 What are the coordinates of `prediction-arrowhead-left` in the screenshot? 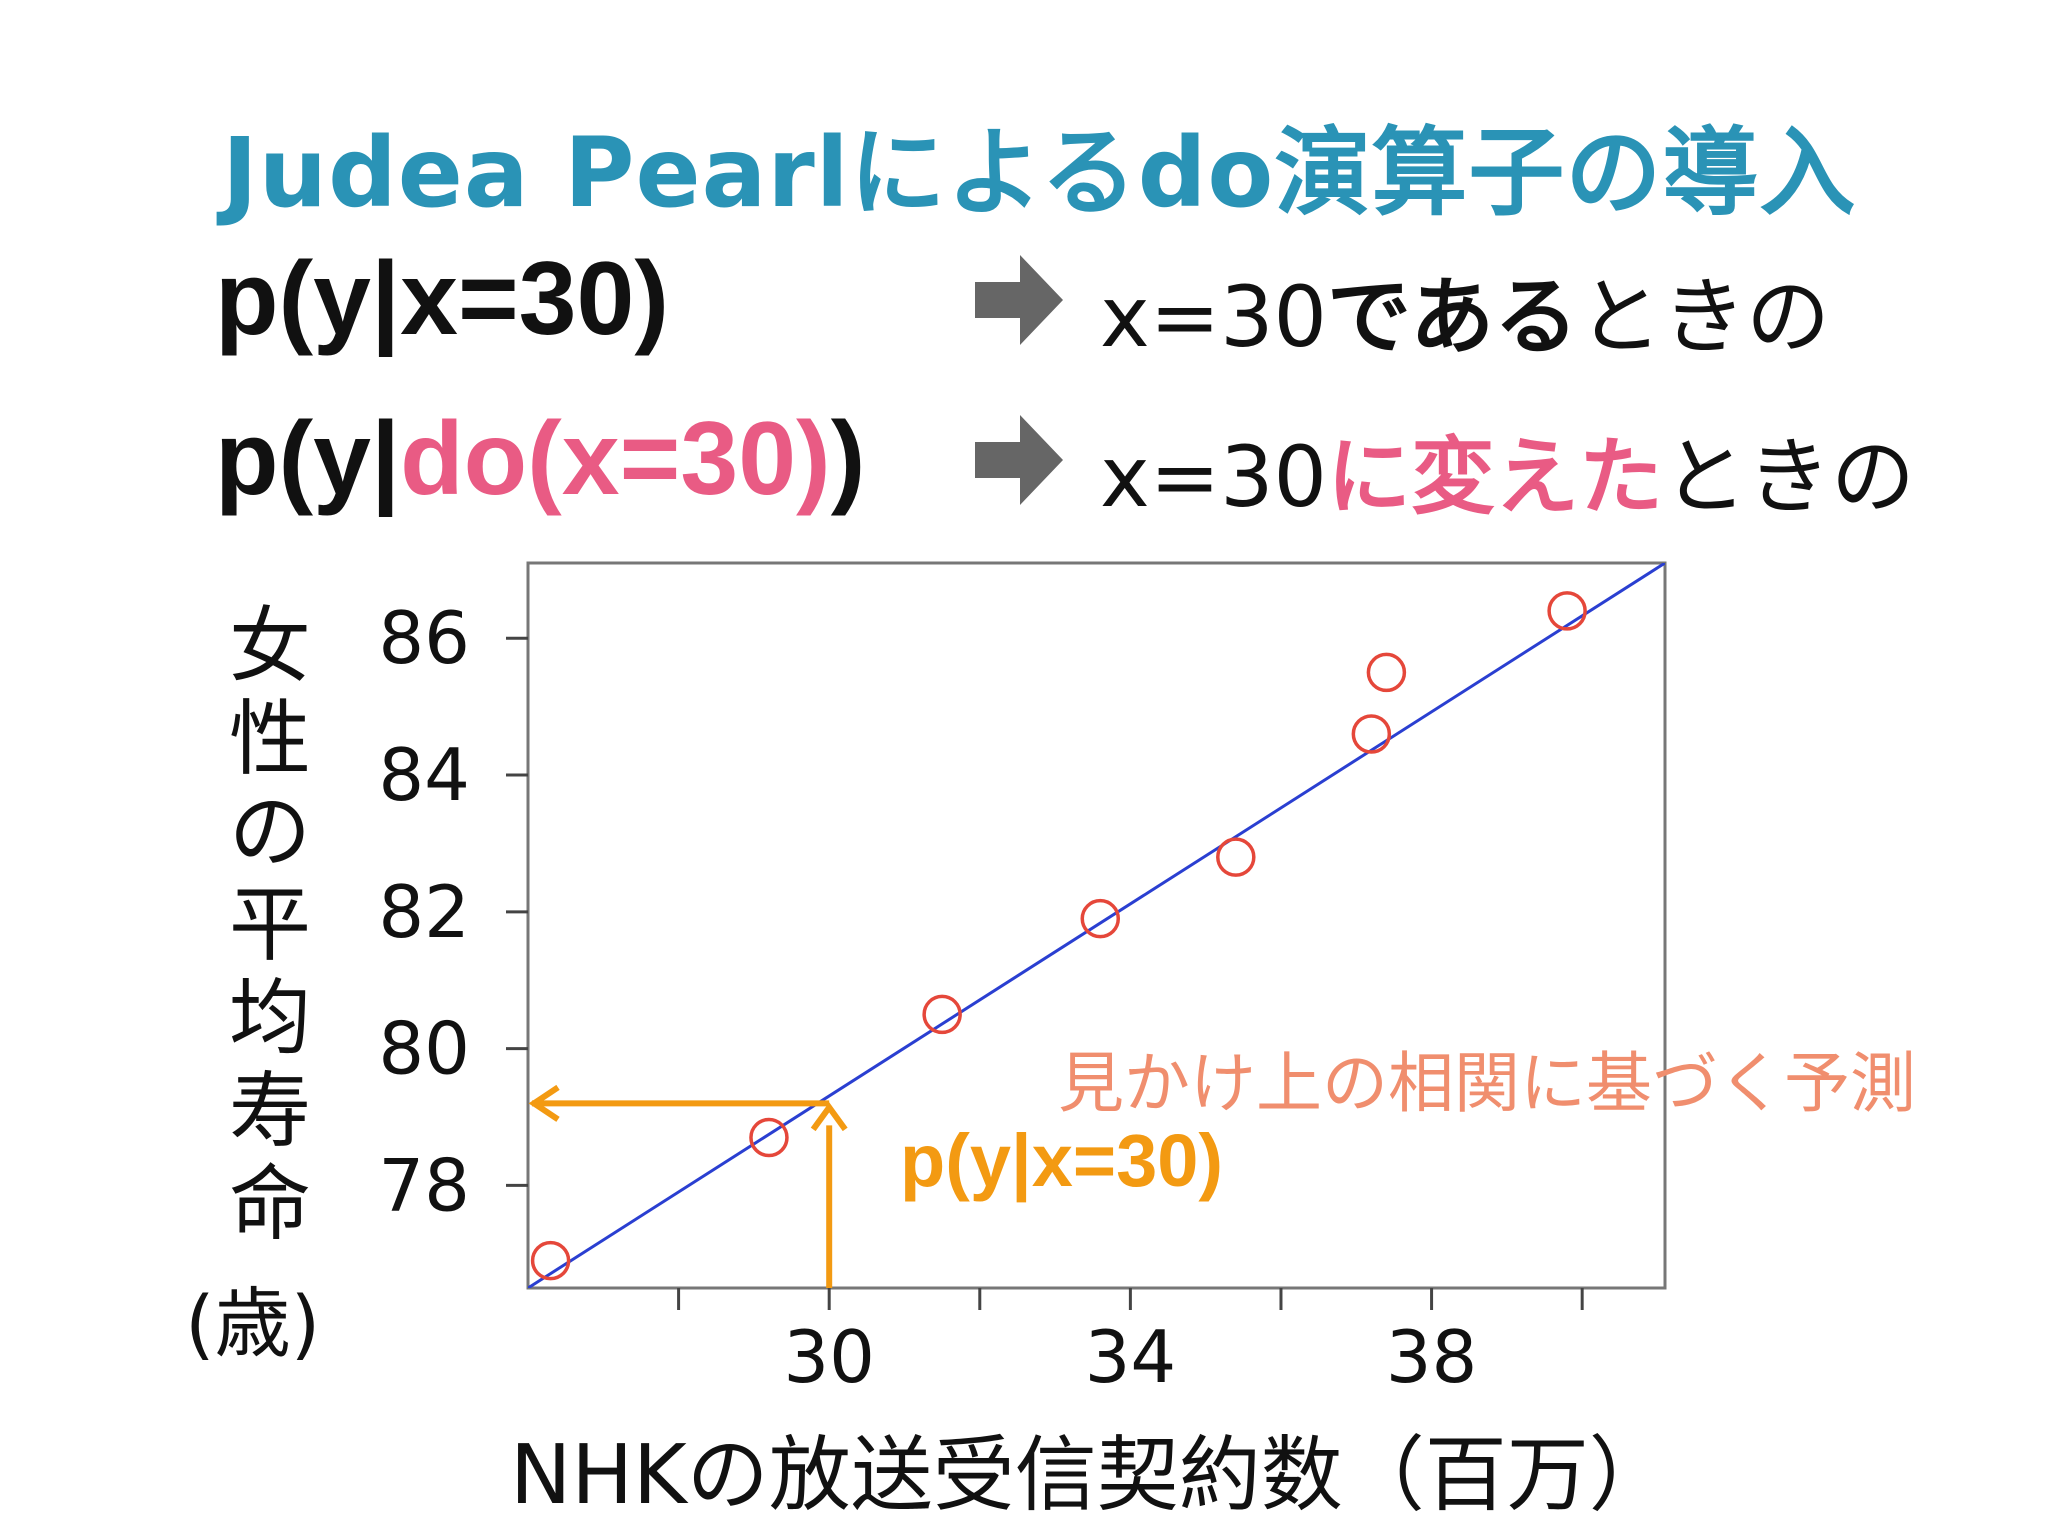 It's located at (544, 1103).